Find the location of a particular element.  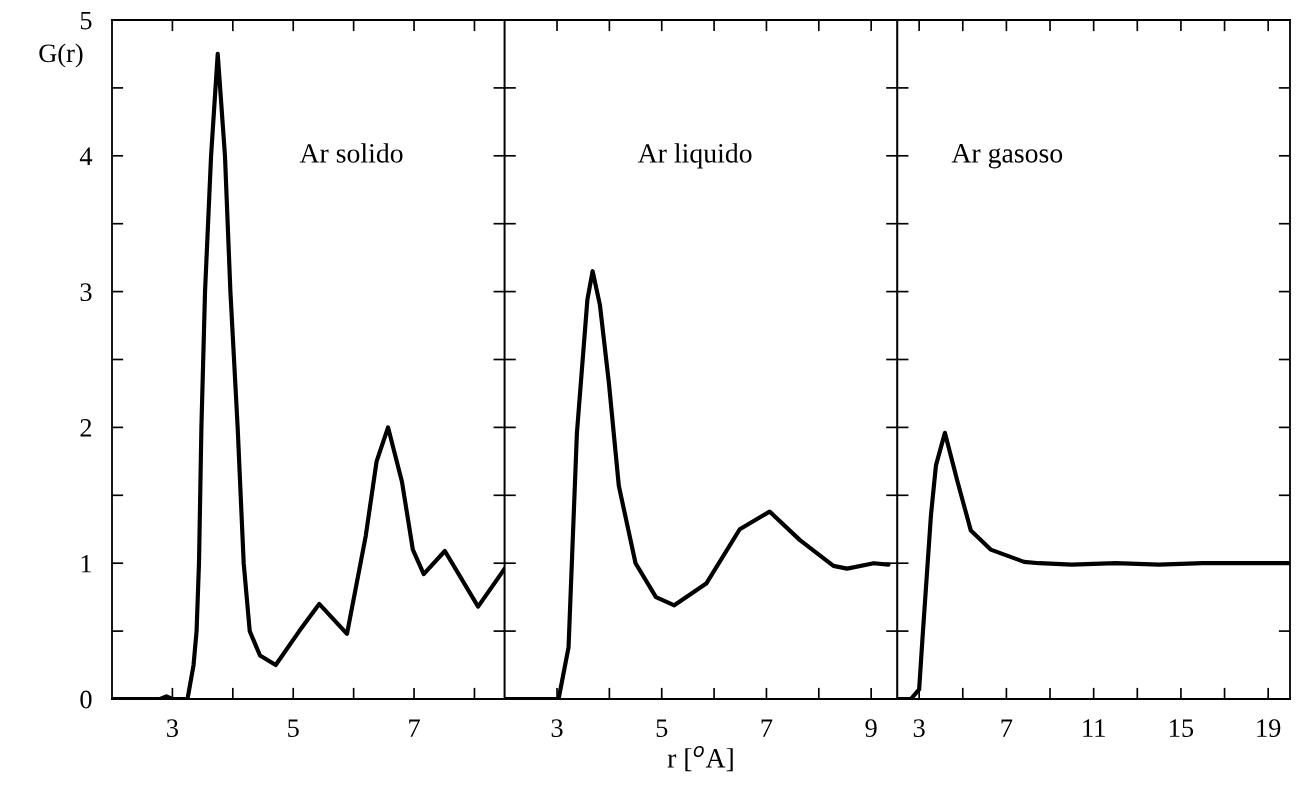

x-tick-label: 15 is located at coordinates (1182, 728).